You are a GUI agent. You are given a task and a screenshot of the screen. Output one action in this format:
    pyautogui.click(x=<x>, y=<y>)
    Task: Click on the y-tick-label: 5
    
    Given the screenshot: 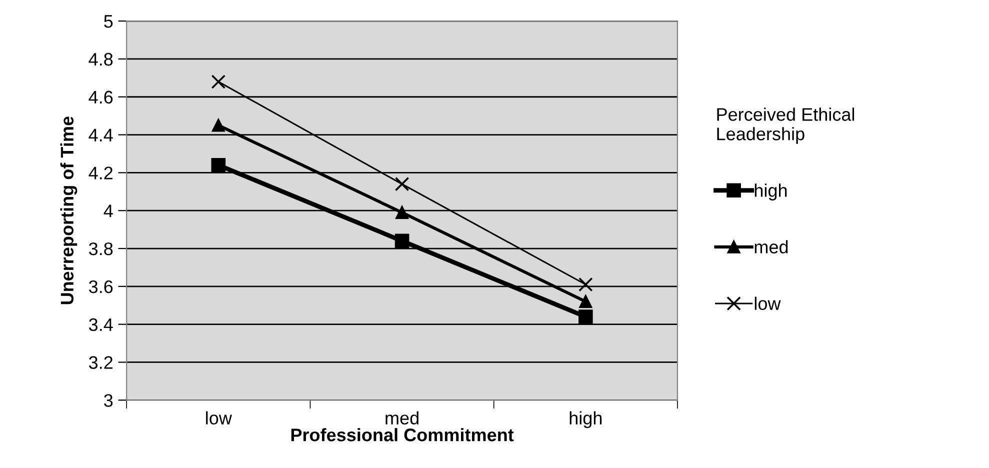 What is the action you would take?
    pyautogui.click(x=108, y=21)
    